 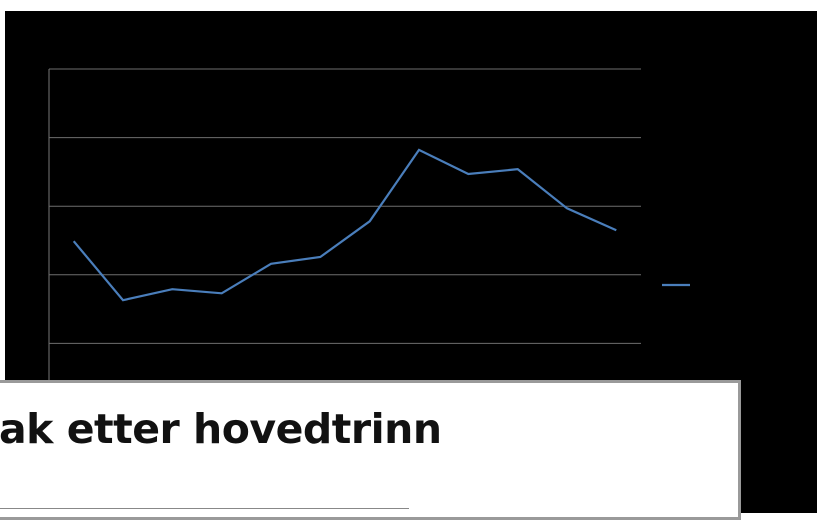 I want to click on title-rule, so click(x=204, y=508).